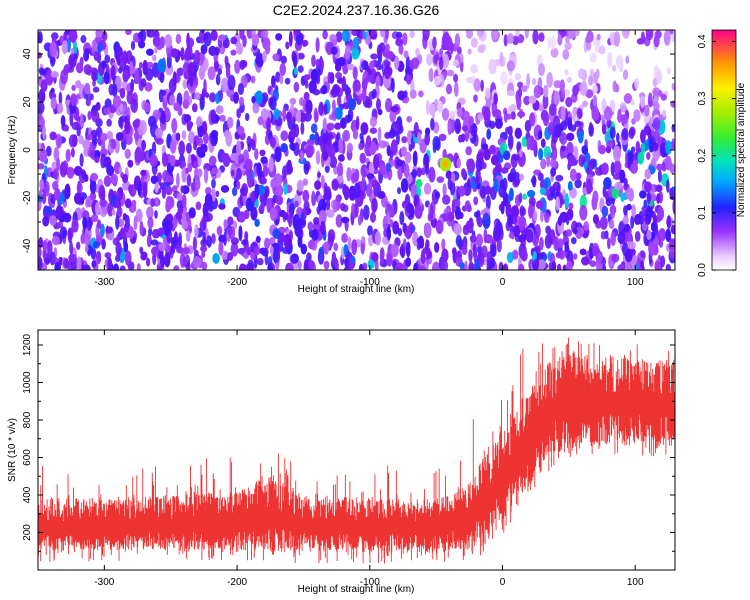  I want to click on y-tick-label: 20, so click(27, 102).